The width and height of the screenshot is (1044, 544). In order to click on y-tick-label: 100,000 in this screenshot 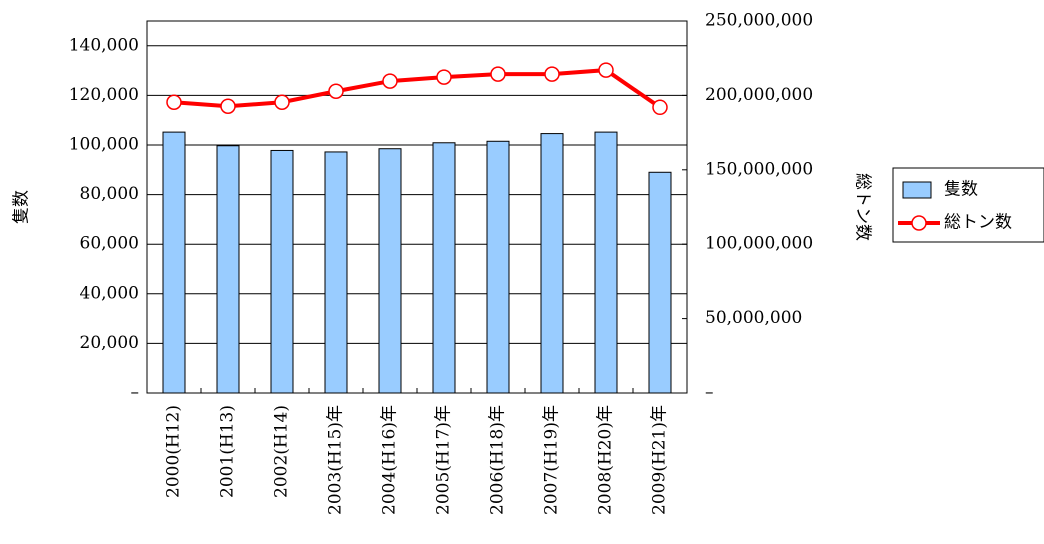, I will do `click(104, 145)`.